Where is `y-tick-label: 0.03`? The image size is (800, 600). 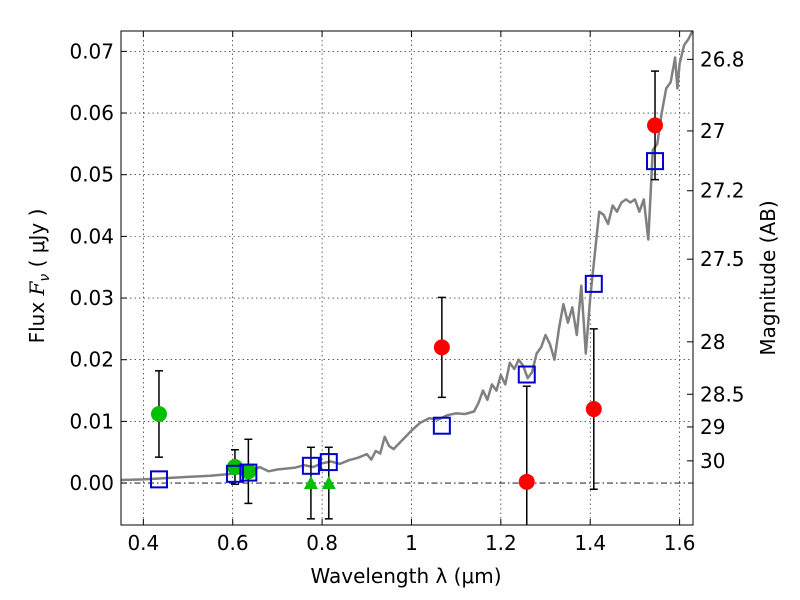 y-tick-label: 0.03 is located at coordinates (91, 298).